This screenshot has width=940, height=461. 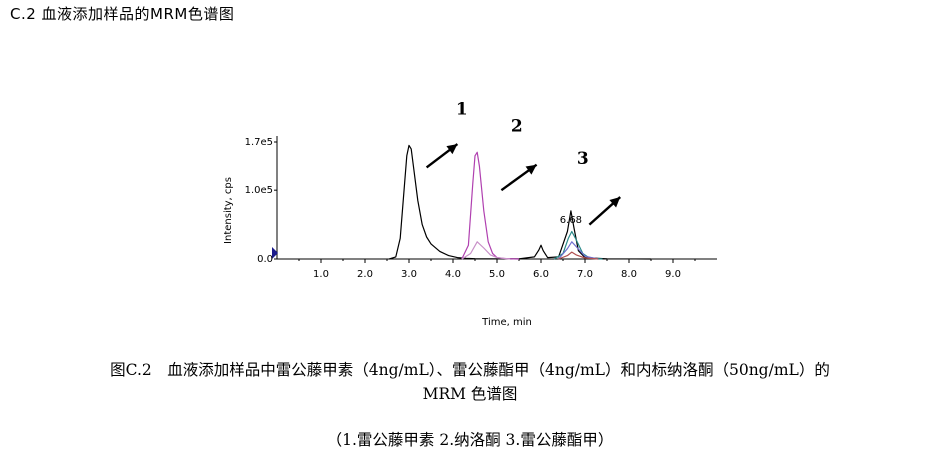 What do you see at coordinates (629, 274) in the screenshot?
I see `x-tick-label: 8.0` at bounding box center [629, 274].